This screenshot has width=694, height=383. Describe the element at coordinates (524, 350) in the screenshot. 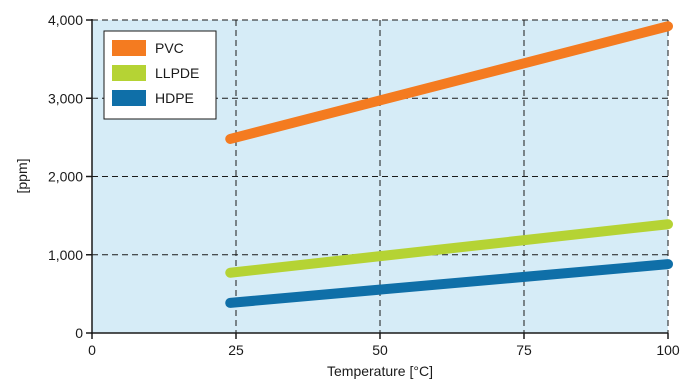

I see `x-tick-label: 75` at that location.